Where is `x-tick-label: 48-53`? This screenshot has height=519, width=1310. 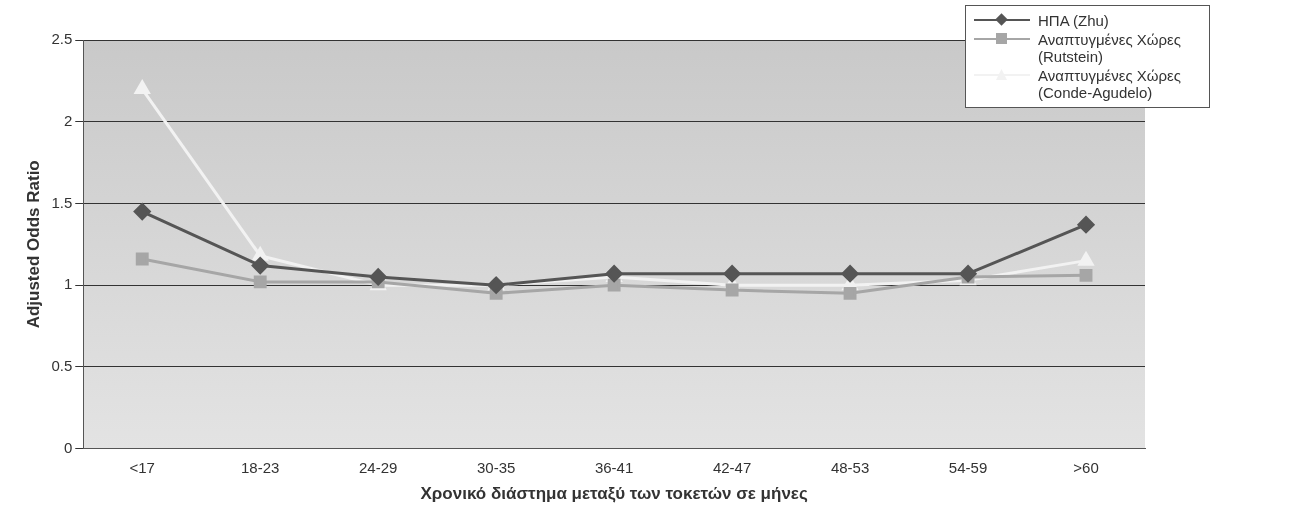 x-tick-label: 48-53 is located at coordinates (850, 467).